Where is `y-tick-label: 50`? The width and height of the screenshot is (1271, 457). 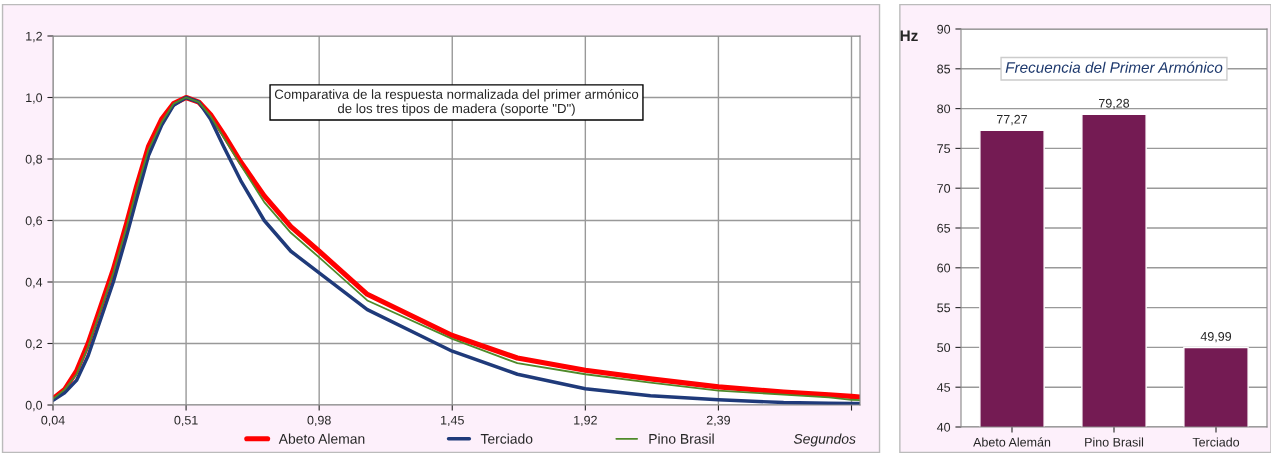 y-tick-label: 50 is located at coordinates (944, 348).